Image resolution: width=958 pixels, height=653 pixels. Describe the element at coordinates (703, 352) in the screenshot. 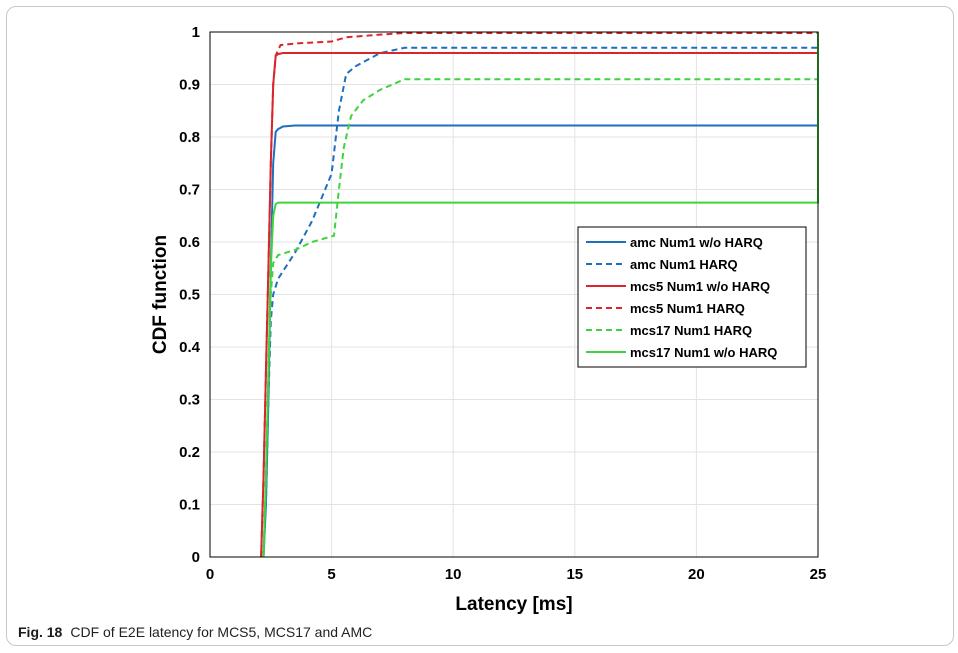

I see `legend-label: mcs17 Num1 w/o HARQ` at that location.